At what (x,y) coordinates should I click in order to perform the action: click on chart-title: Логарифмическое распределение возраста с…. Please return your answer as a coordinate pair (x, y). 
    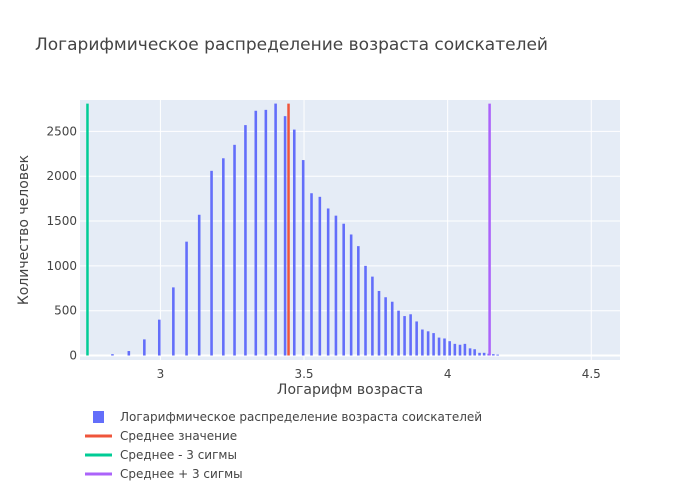
    Looking at the image, I should click on (291, 45).